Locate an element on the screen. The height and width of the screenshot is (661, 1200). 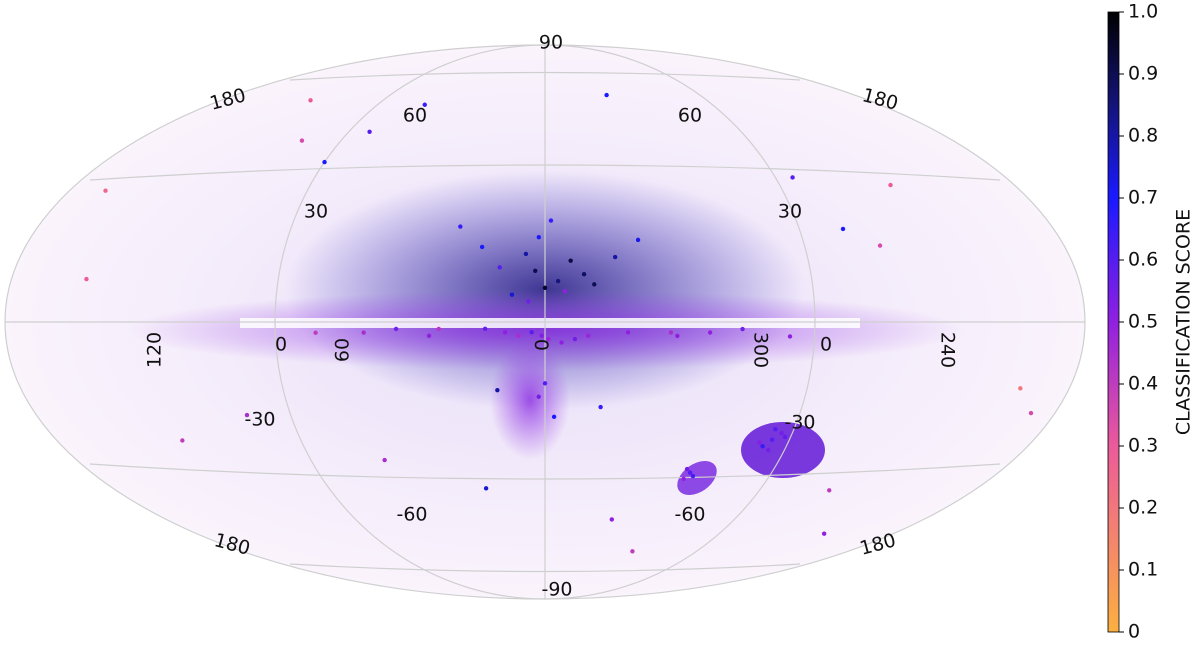
graticule-label: 300 is located at coordinates (761, 350).